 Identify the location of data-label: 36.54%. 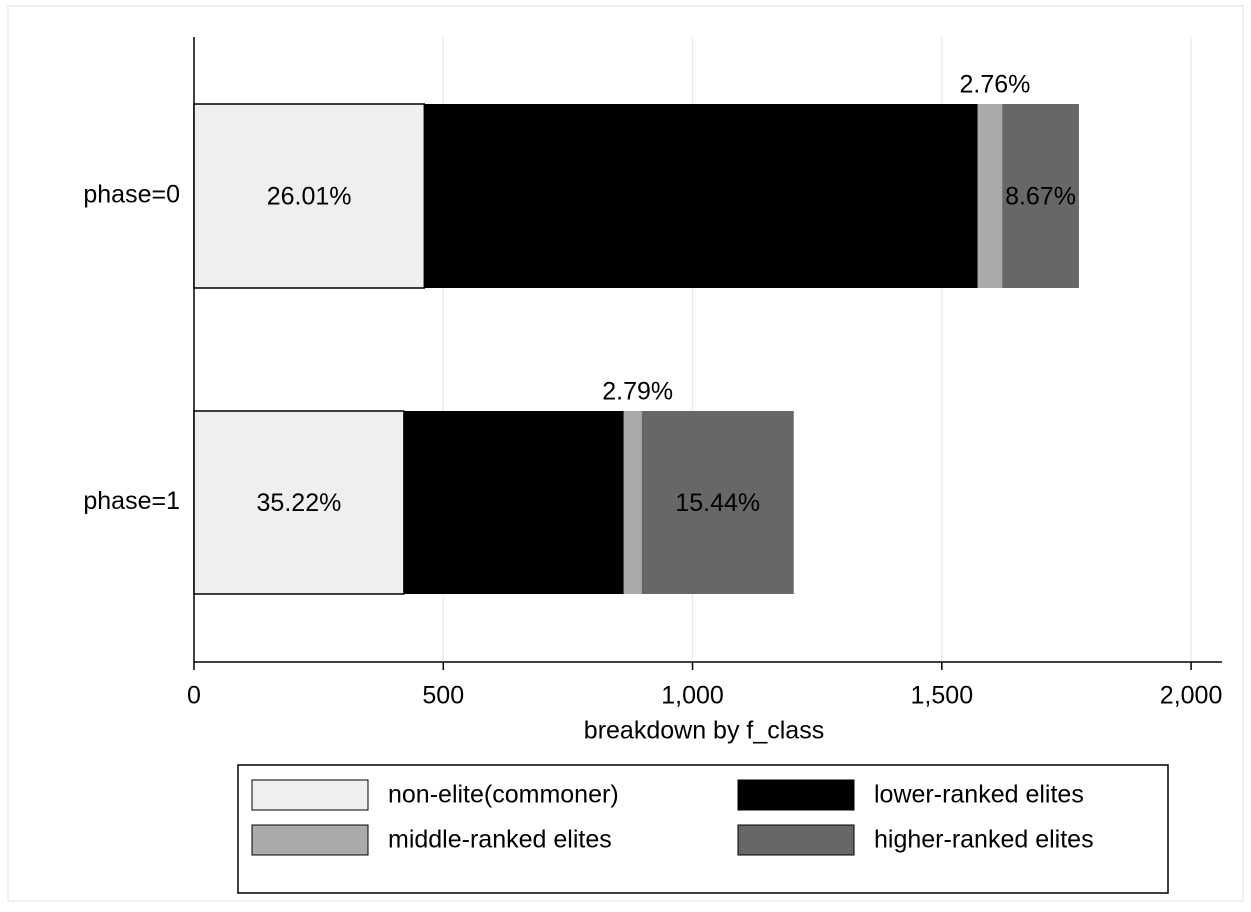
(513, 503).